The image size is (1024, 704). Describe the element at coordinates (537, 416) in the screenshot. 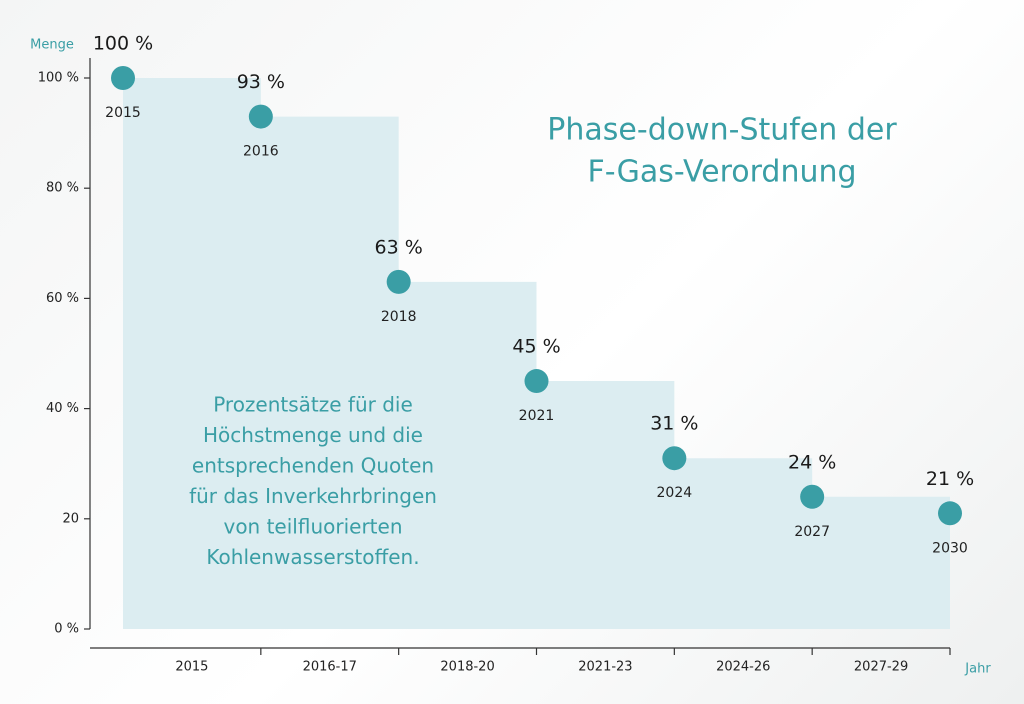

I see `point-label: 2021` at that location.